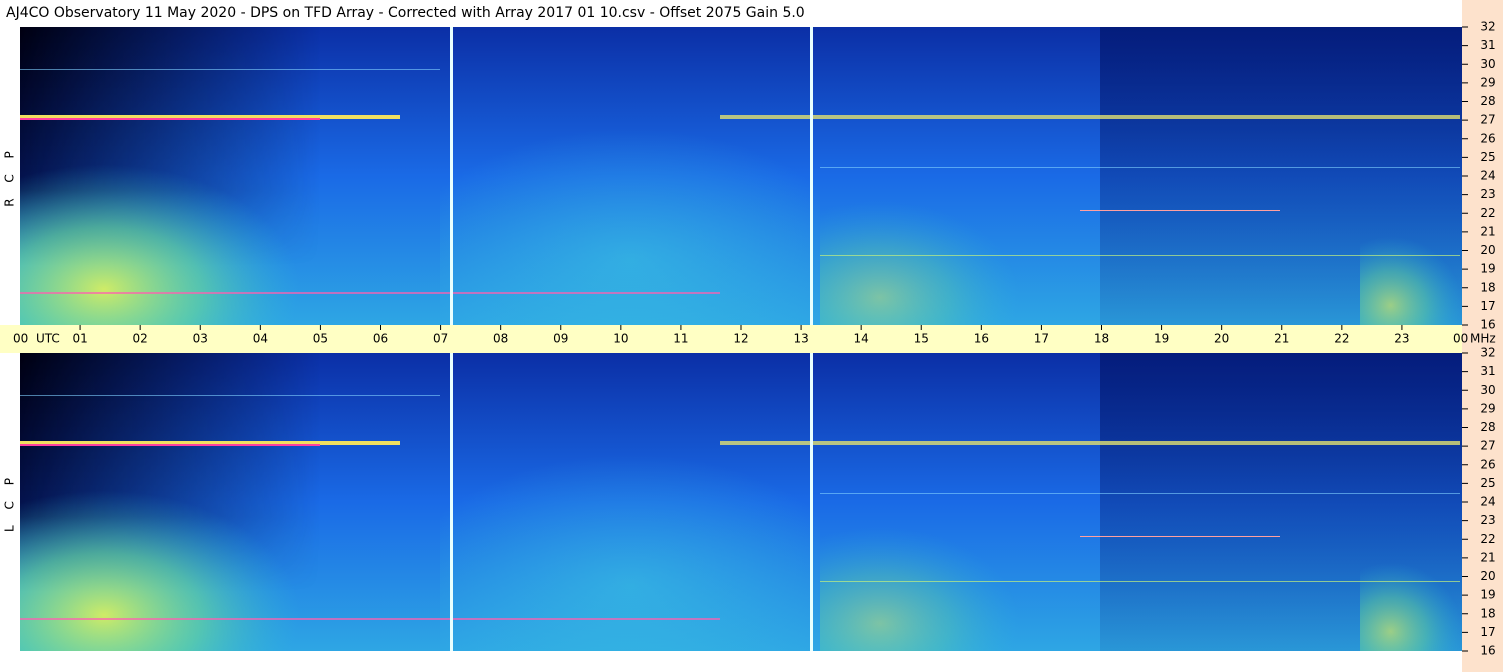 This screenshot has height=672, width=1503. Describe the element at coordinates (20, 339) in the screenshot. I see `time-start-label: 00` at that location.